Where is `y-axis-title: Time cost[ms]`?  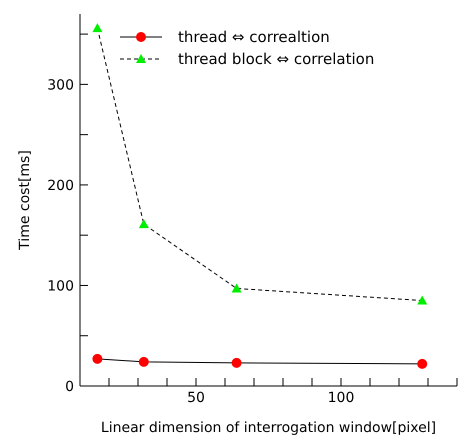 y-axis-title: Time cost[ms] is located at coordinates (24, 200).